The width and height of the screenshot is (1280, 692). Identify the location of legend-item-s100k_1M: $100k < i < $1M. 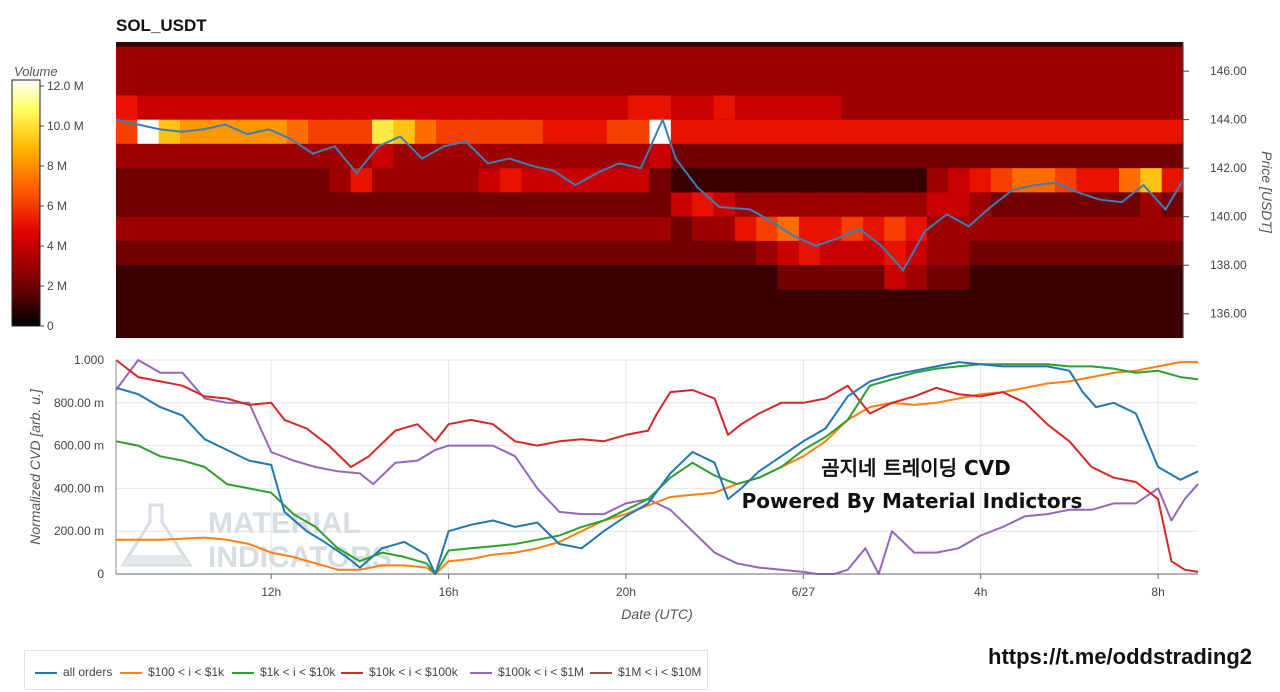
(527, 672).